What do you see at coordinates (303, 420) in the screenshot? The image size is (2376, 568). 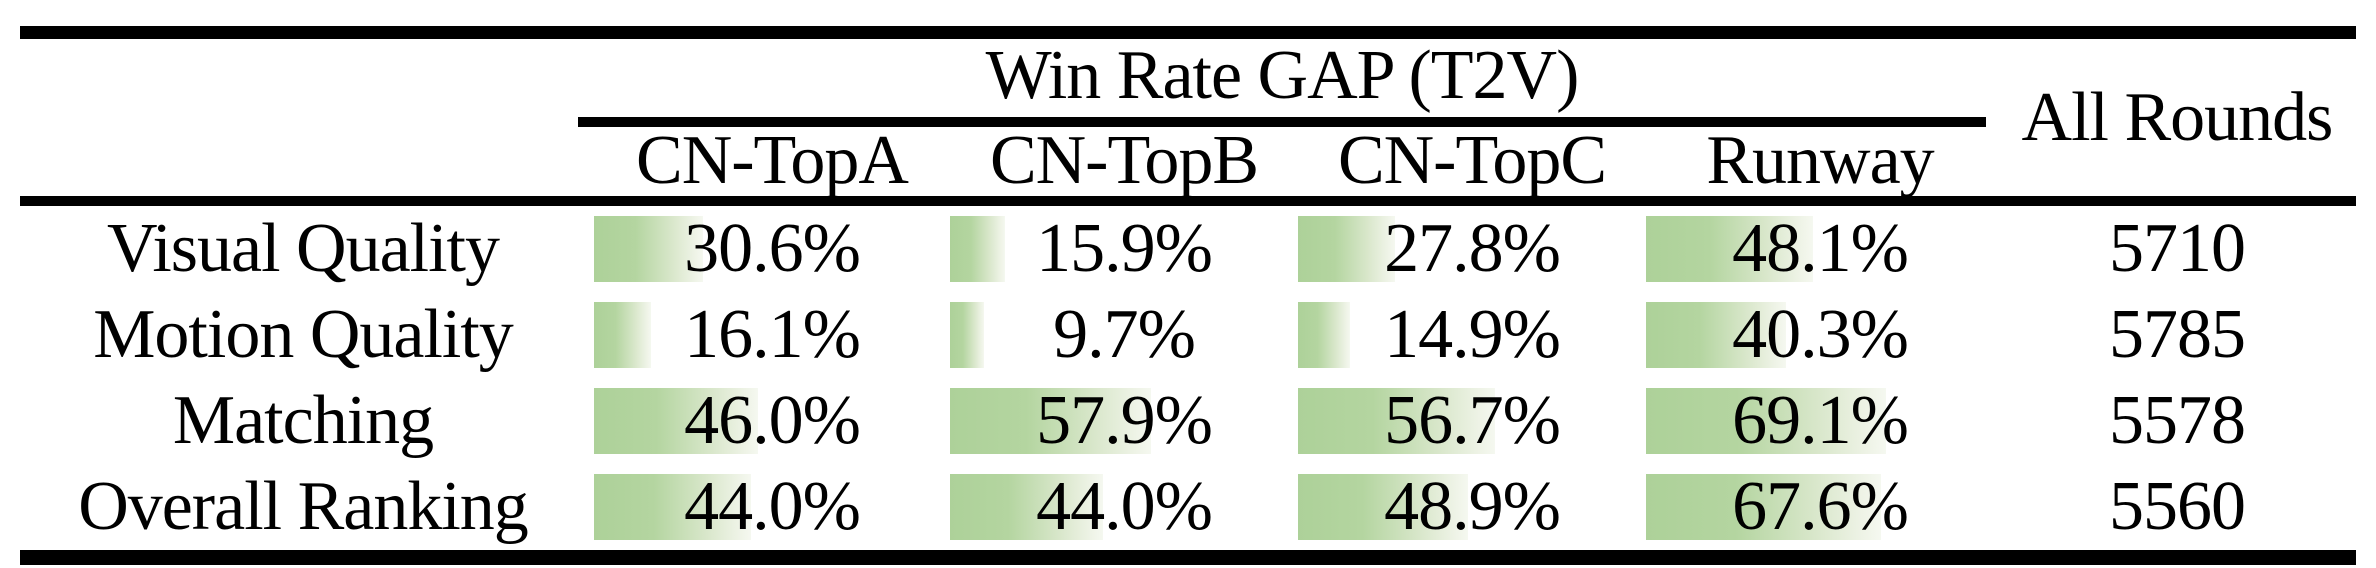 I see `row-label: Matching` at bounding box center [303, 420].